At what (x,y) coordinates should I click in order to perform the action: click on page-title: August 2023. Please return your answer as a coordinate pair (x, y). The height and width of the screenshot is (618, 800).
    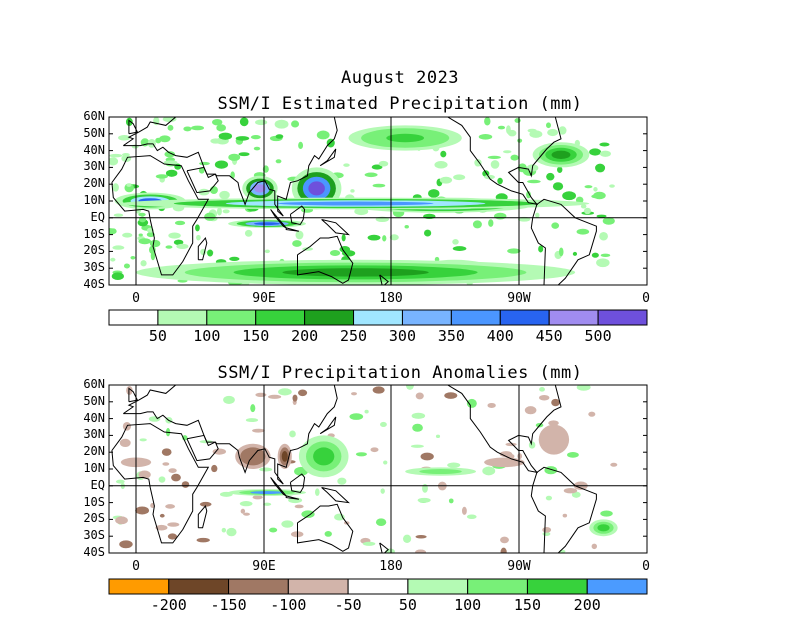
    Looking at the image, I should click on (400, 78).